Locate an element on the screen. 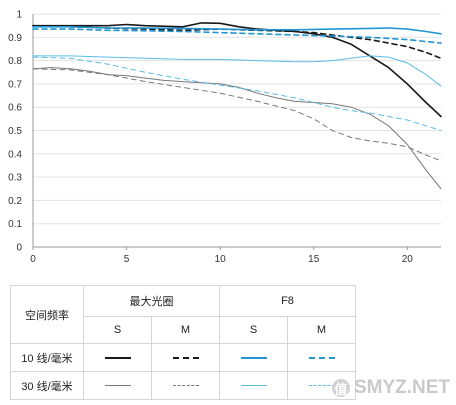 The image size is (456, 405). watermark-text: SMYZ.NET is located at coordinates (401, 387).